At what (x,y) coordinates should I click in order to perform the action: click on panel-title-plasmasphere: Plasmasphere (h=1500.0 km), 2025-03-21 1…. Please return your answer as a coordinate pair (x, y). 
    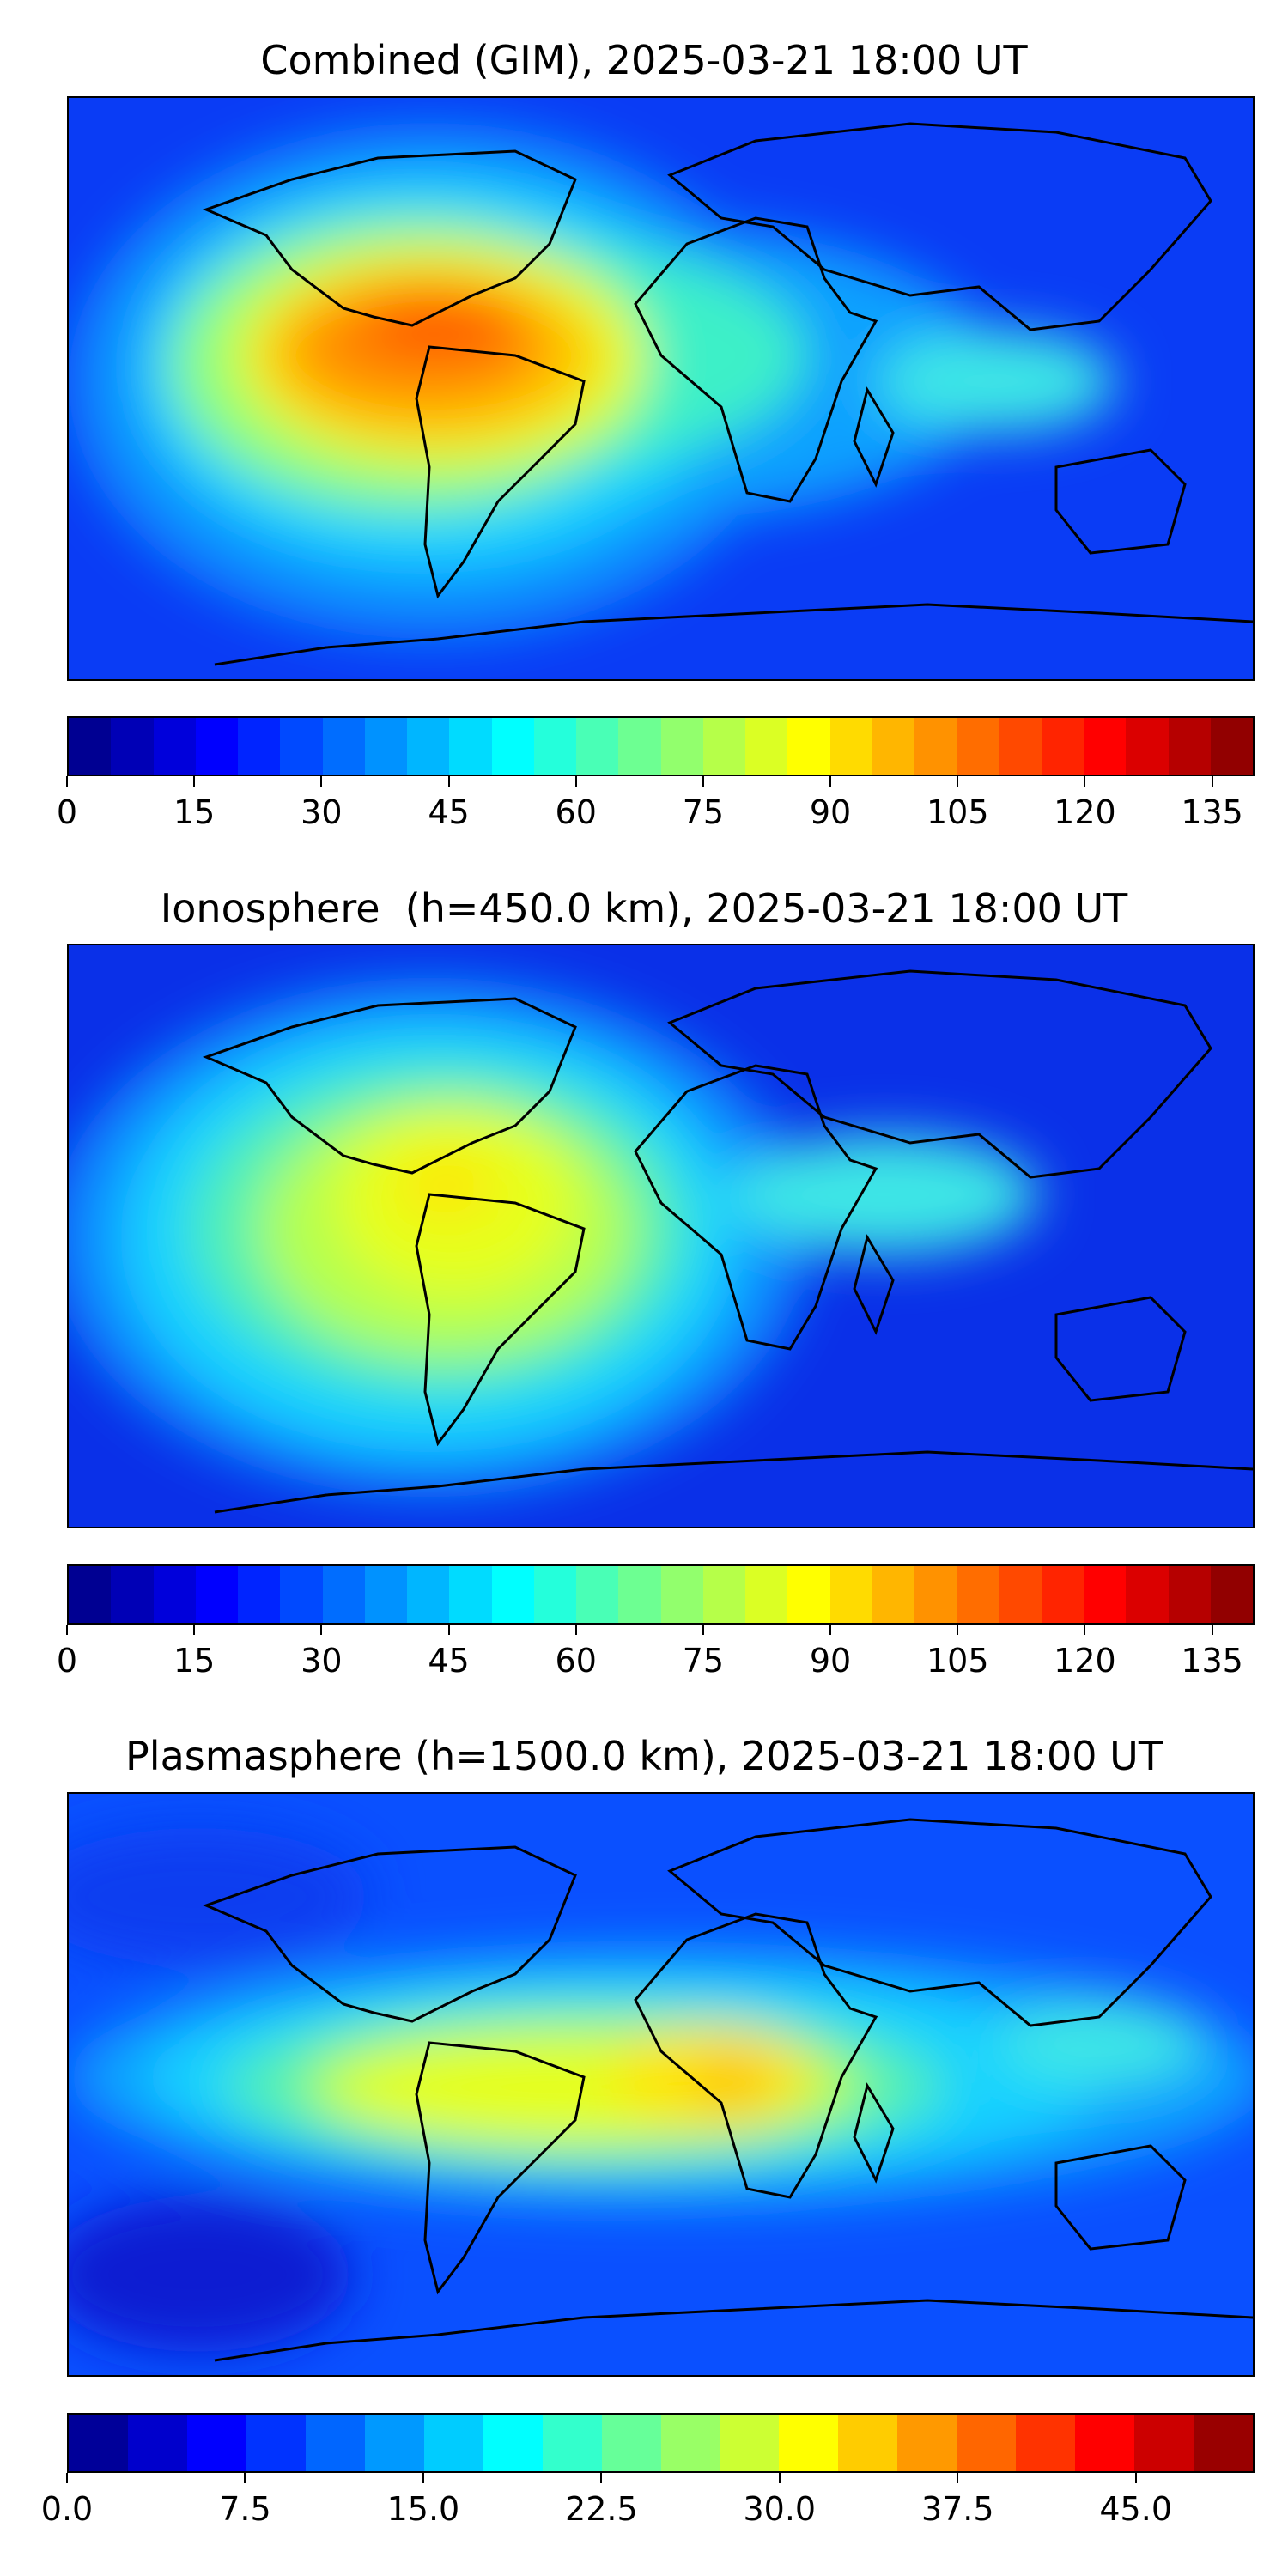
    Looking at the image, I should click on (644, 1756).